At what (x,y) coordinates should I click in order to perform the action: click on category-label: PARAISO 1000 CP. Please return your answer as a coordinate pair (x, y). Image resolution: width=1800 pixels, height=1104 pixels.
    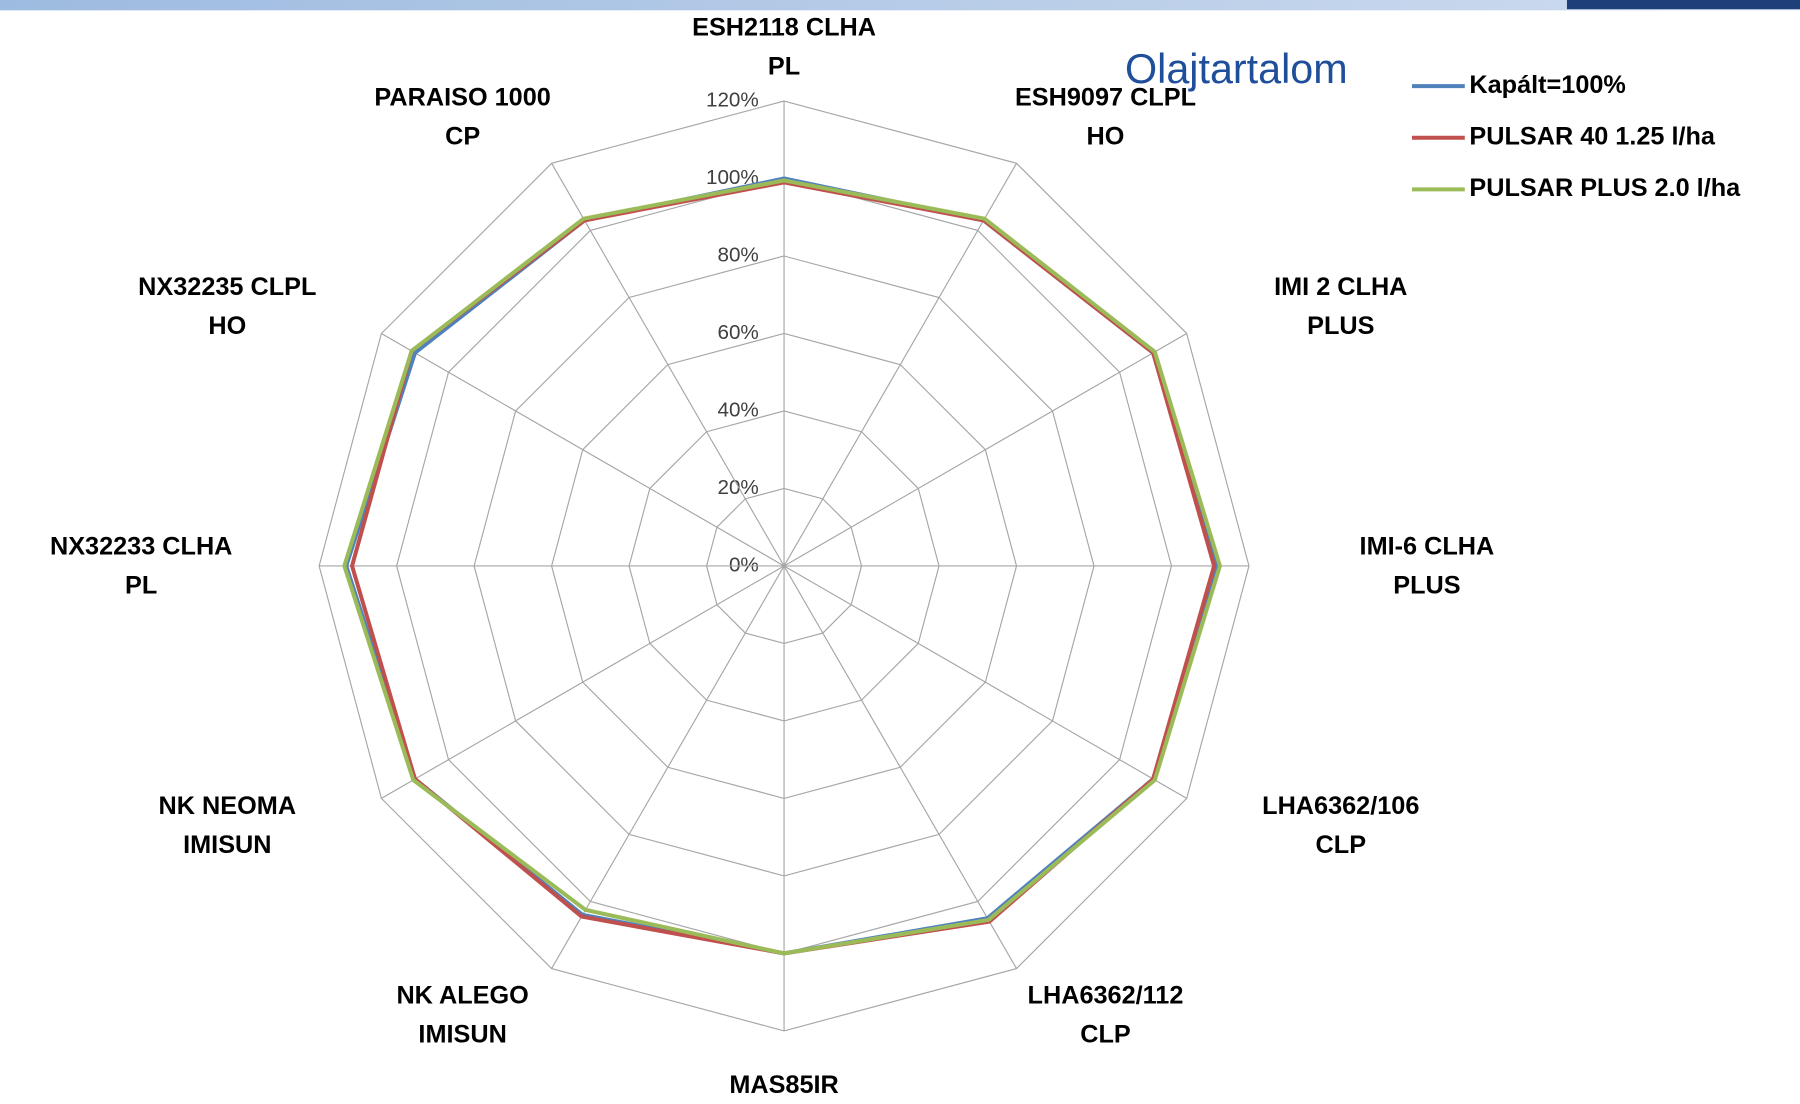
    Looking at the image, I should click on (462, 116).